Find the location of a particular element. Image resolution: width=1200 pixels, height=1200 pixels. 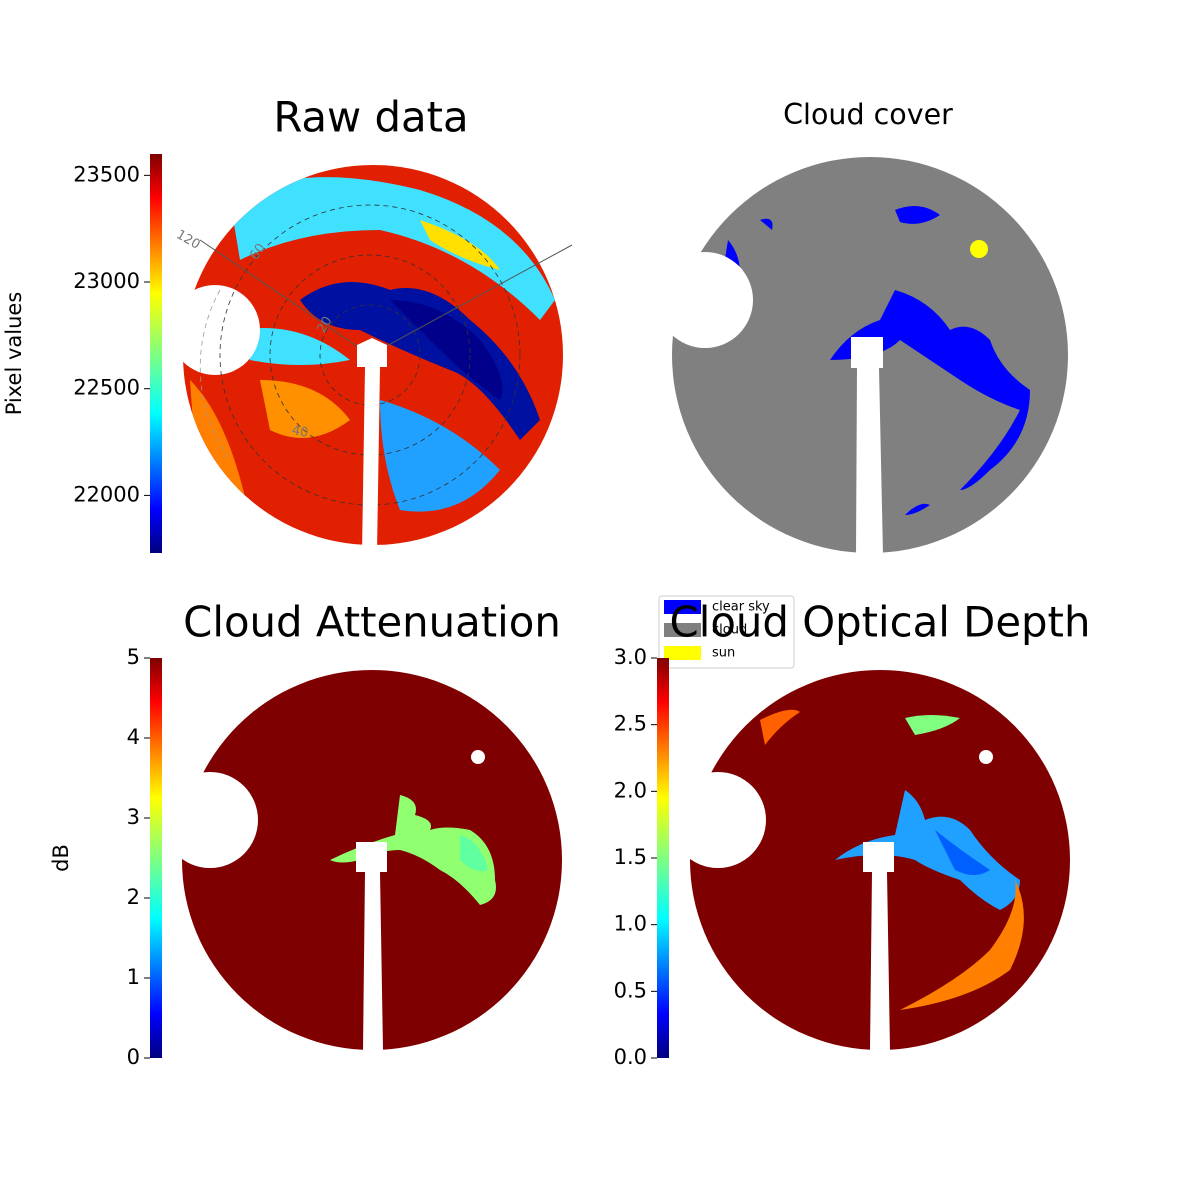

colorbar-tick-label: 0 is located at coordinates (133, 1057).